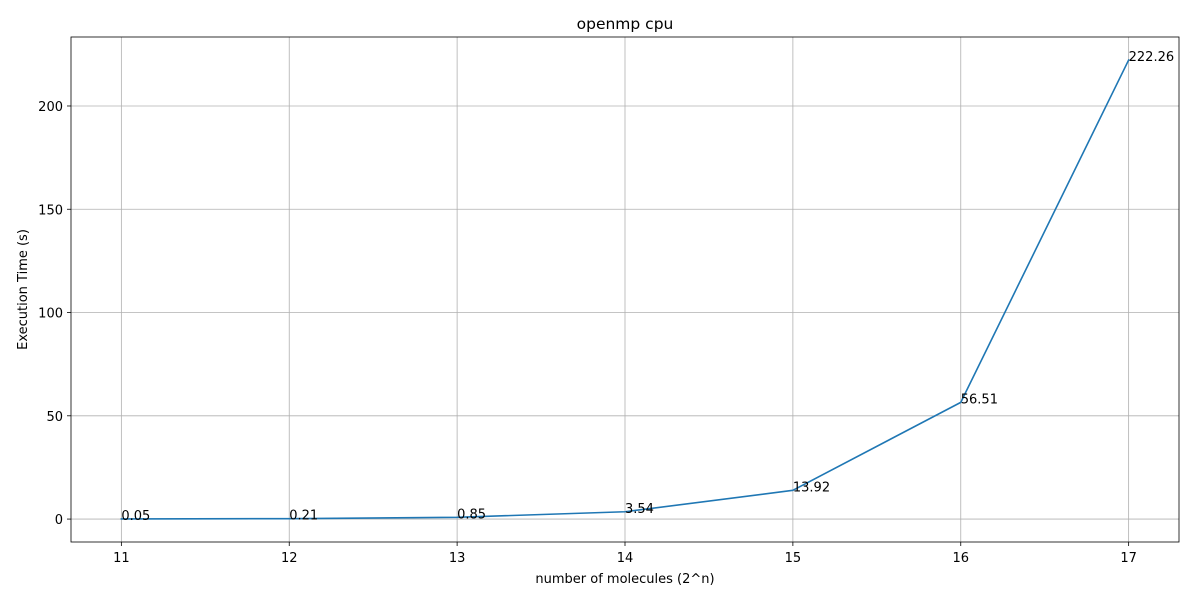 The width and height of the screenshot is (1200, 600). What do you see at coordinates (23, 289) in the screenshot?
I see `y-axis-title: Execution Time (s)` at bounding box center [23, 289].